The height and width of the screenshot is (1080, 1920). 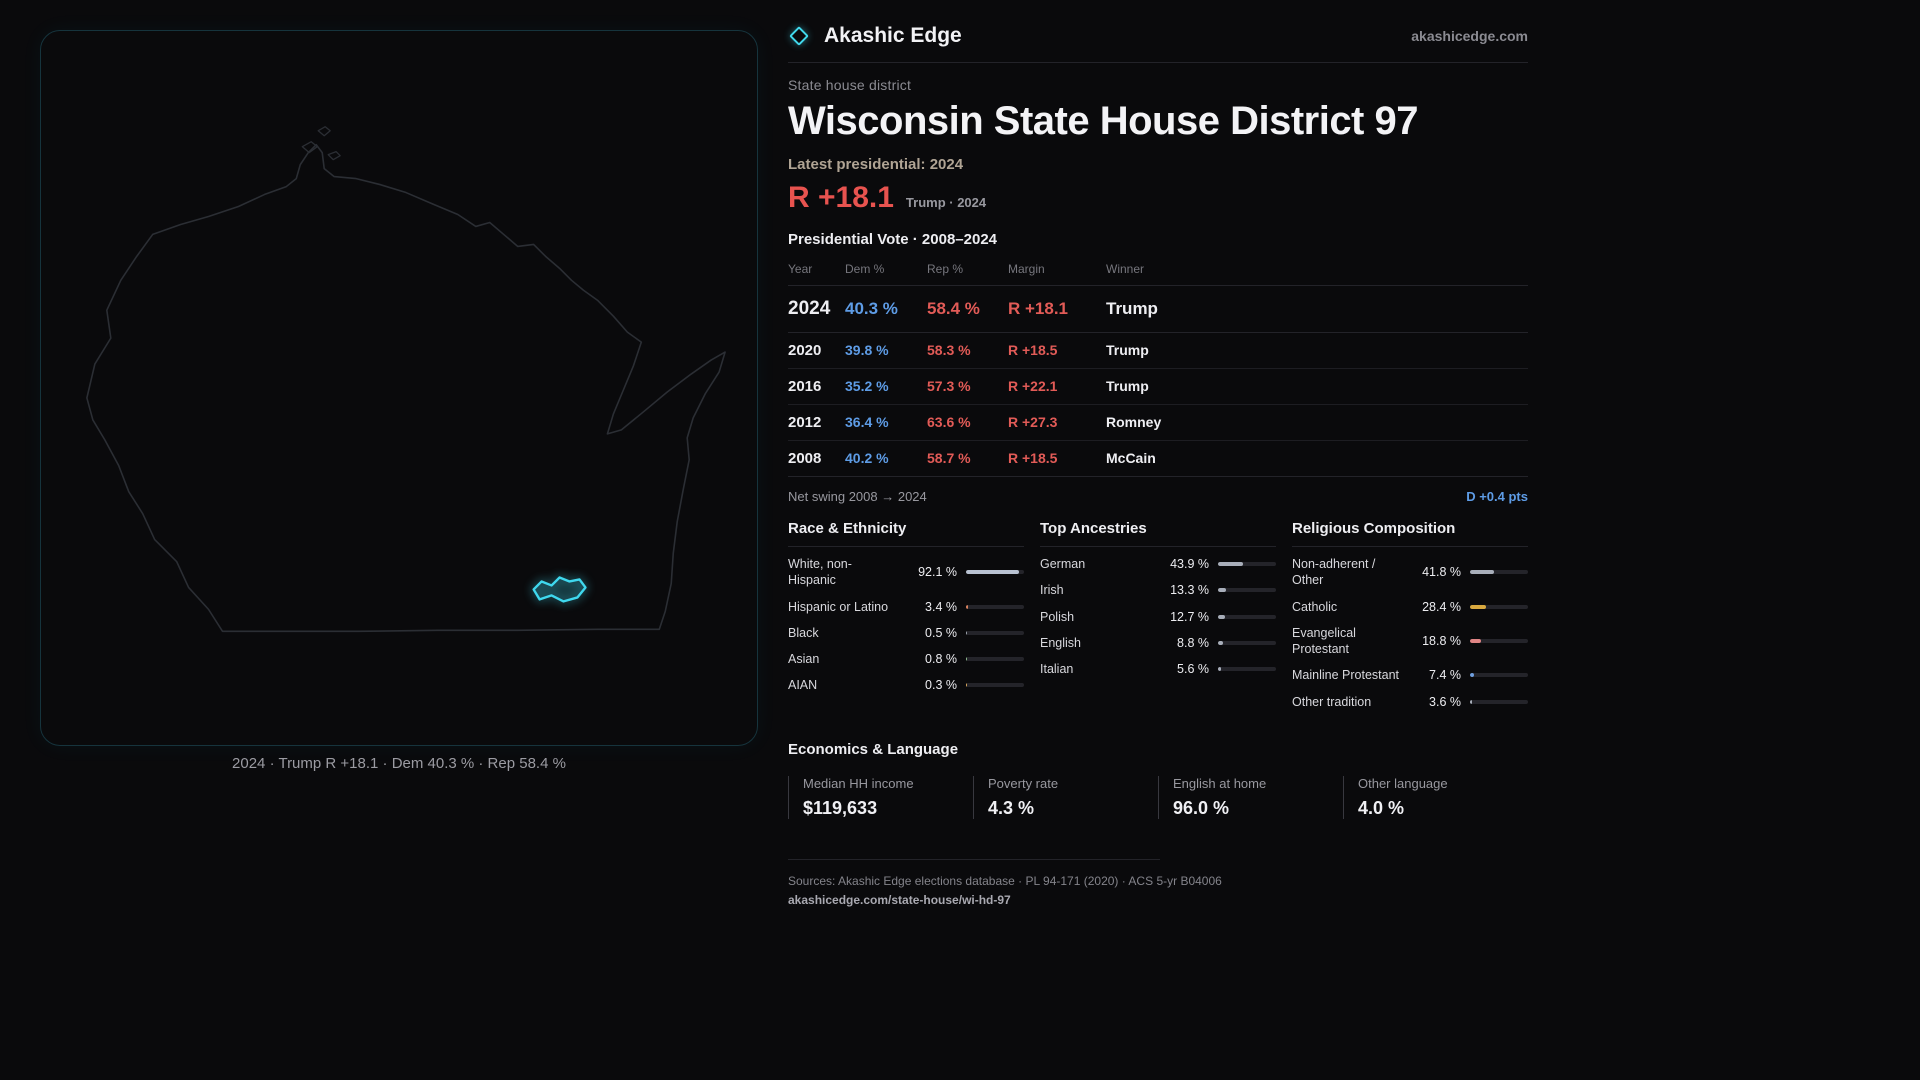 I want to click on stat-poverty-rate: Poverty rate 4.3 %, so click(x=1065, y=797).